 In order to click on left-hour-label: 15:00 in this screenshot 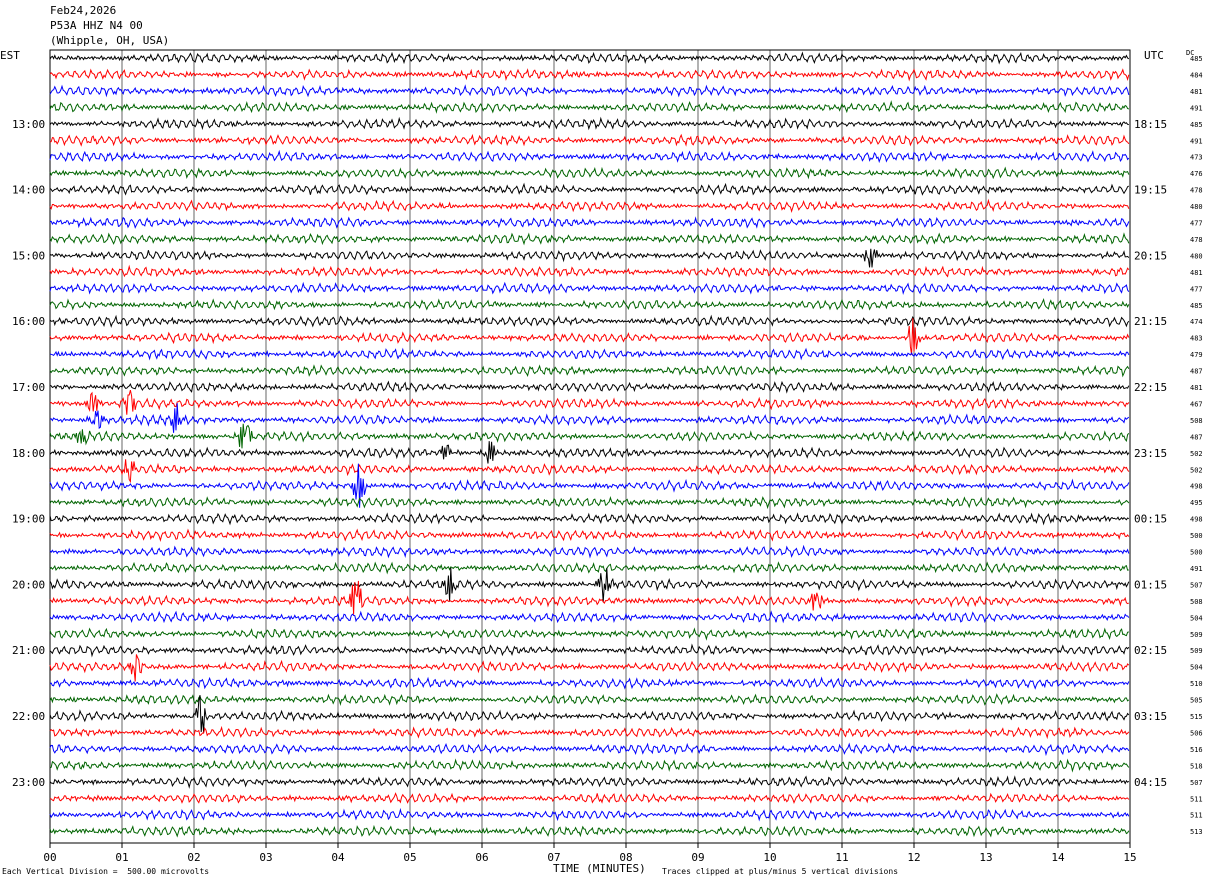, I will do `click(28, 255)`.